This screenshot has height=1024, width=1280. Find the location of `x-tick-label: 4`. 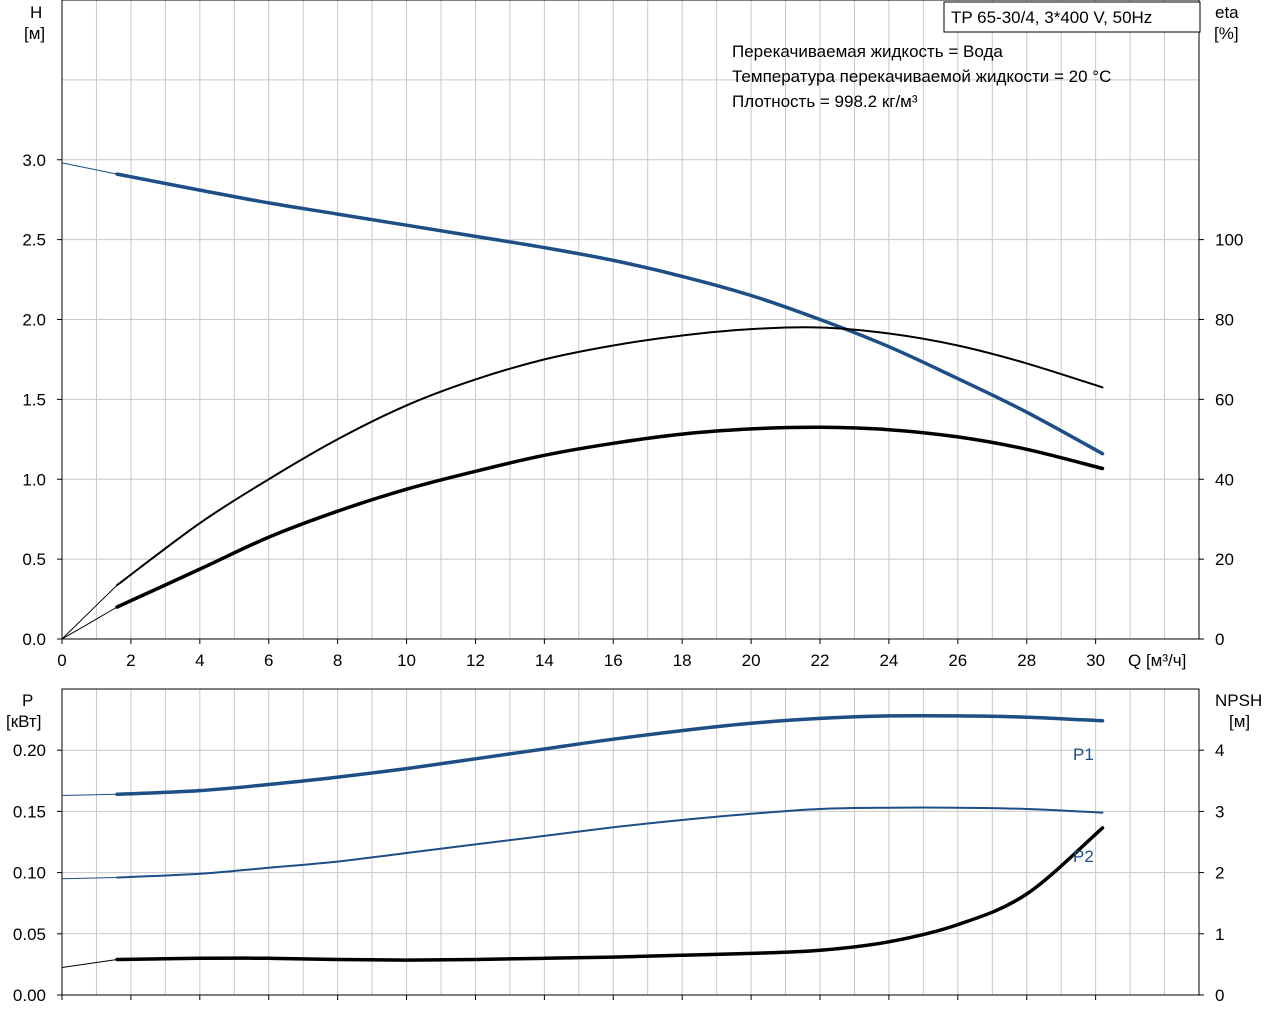

x-tick-label: 4 is located at coordinates (199, 660).